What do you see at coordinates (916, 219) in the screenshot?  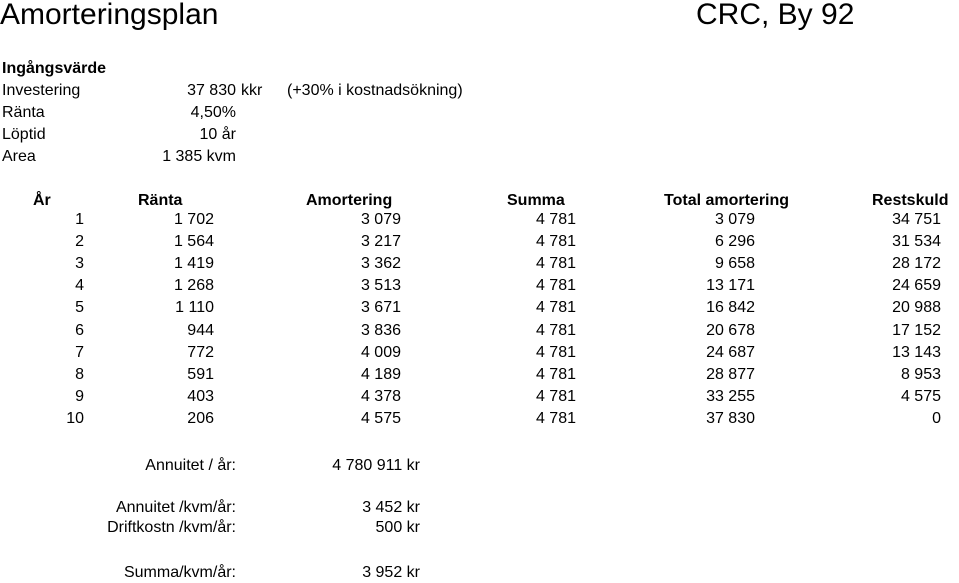 I see `cell-restskuld: 34 751` at bounding box center [916, 219].